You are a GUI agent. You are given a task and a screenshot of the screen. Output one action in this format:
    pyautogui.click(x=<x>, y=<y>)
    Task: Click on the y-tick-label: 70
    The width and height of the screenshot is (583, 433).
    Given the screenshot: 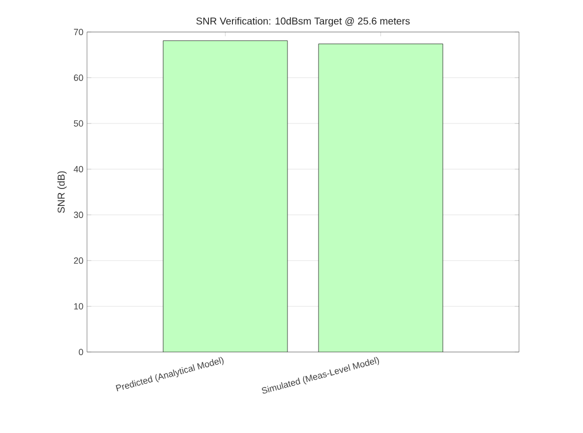 What is the action you would take?
    pyautogui.click(x=79, y=32)
    